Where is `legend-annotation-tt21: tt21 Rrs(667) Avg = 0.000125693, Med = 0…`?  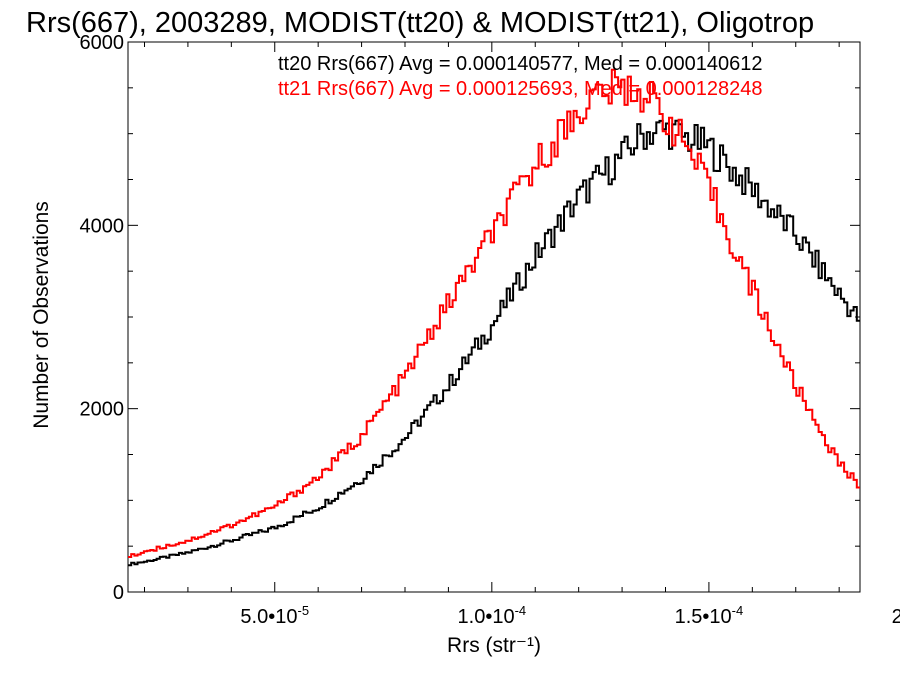
legend-annotation-tt21: tt21 Rrs(667) Avg = 0.000125693, Med = 0… is located at coordinates (520, 89).